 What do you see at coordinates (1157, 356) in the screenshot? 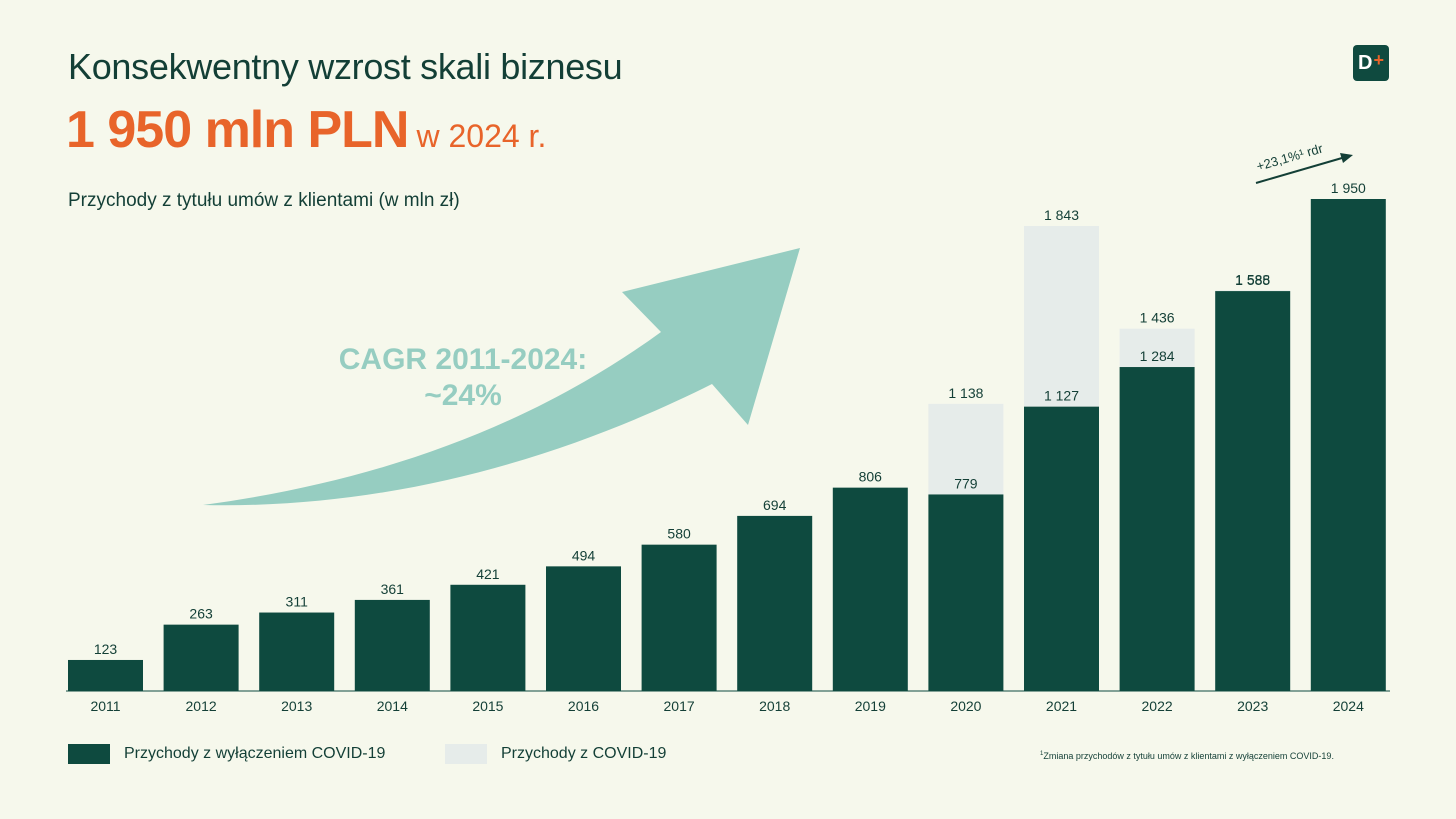
I see `base-label-2022: 1 284` at bounding box center [1157, 356].